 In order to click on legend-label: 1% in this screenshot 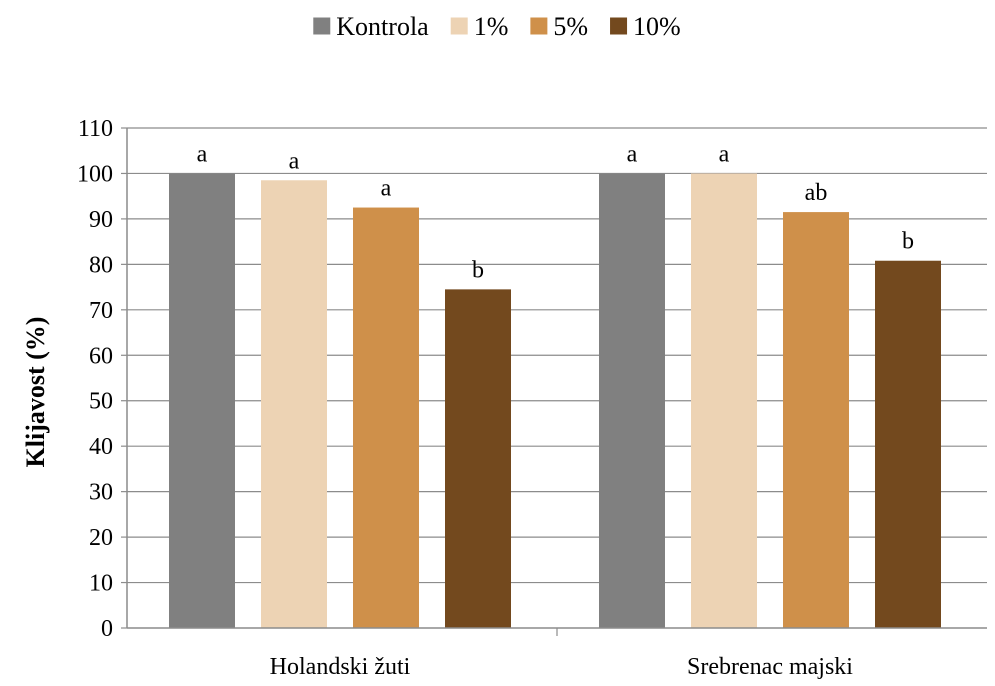, I will do `click(491, 26)`.